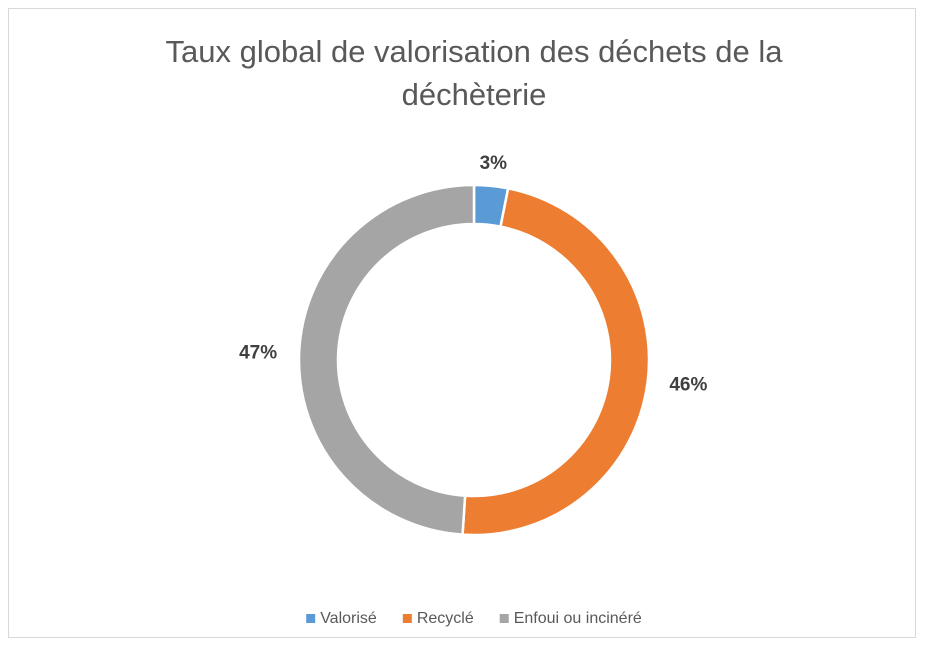 This screenshot has height=648, width=926. What do you see at coordinates (578, 618) in the screenshot?
I see `legend-label: Enfoui ou incinéré` at bounding box center [578, 618].